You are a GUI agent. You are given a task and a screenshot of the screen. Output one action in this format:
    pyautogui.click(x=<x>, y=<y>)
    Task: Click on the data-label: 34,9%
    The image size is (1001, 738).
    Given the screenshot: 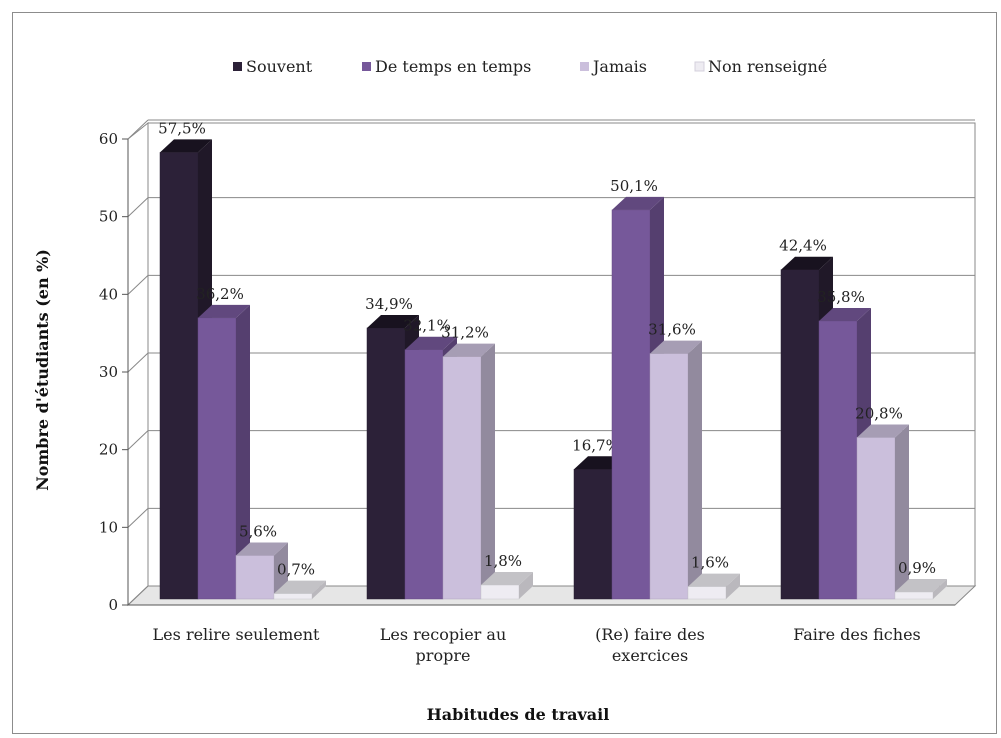 What is the action you would take?
    pyautogui.click(x=389, y=304)
    